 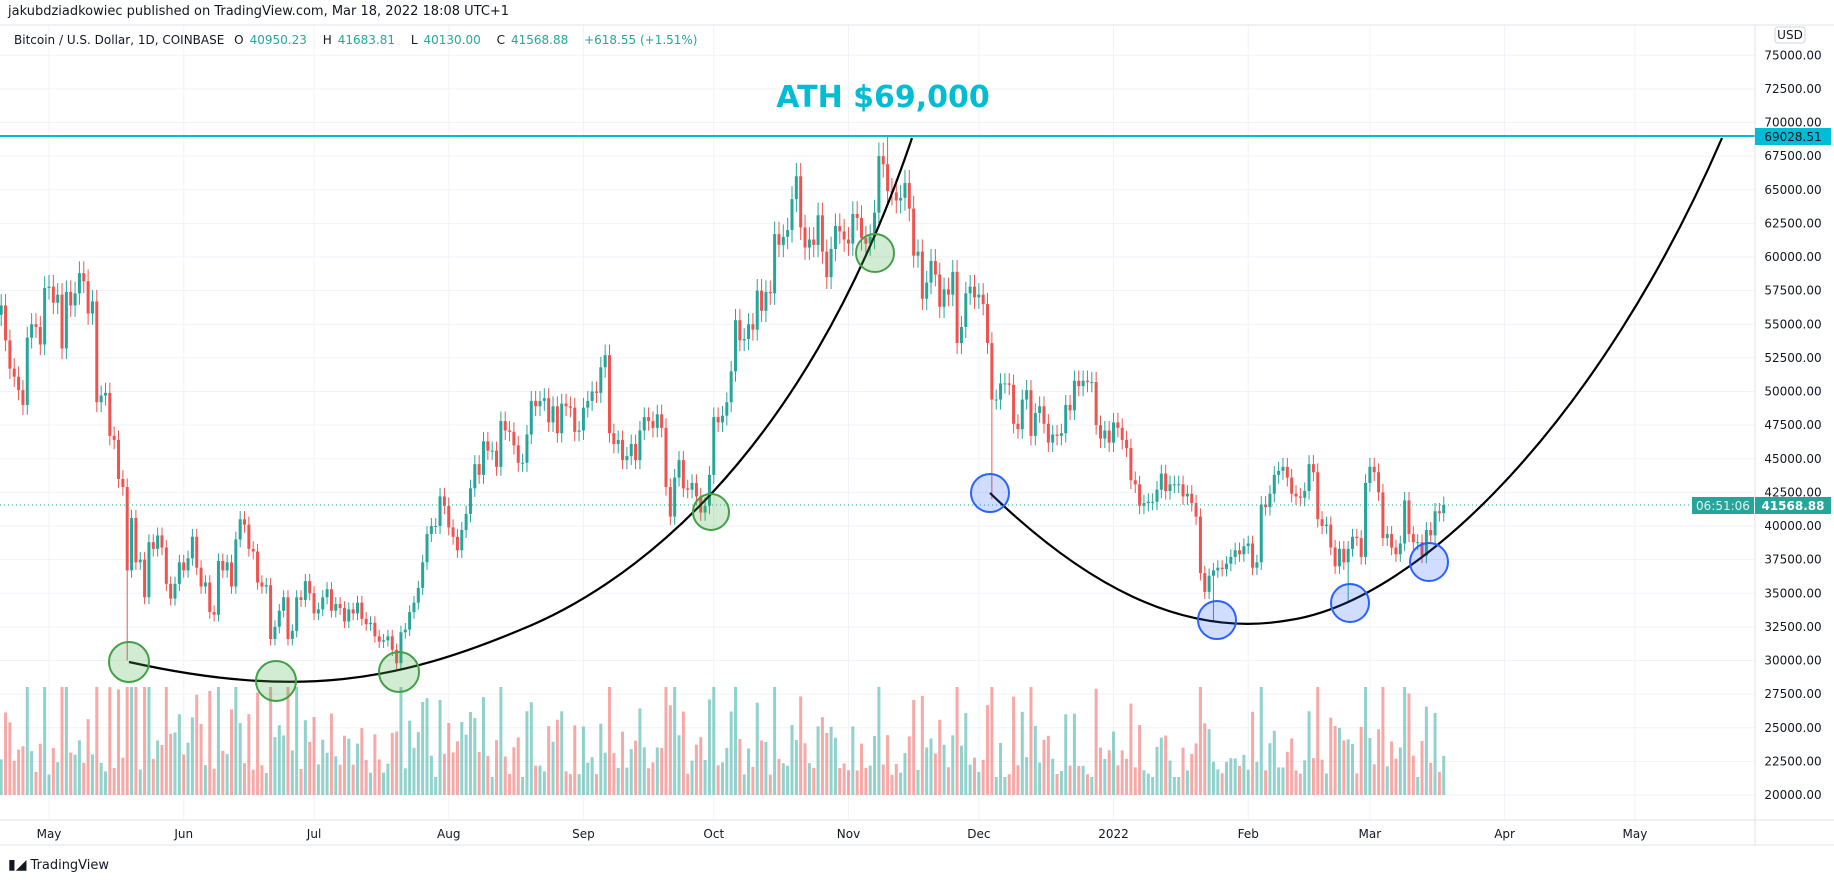 I want to click on currency-button, so click(x=1790, y=35).